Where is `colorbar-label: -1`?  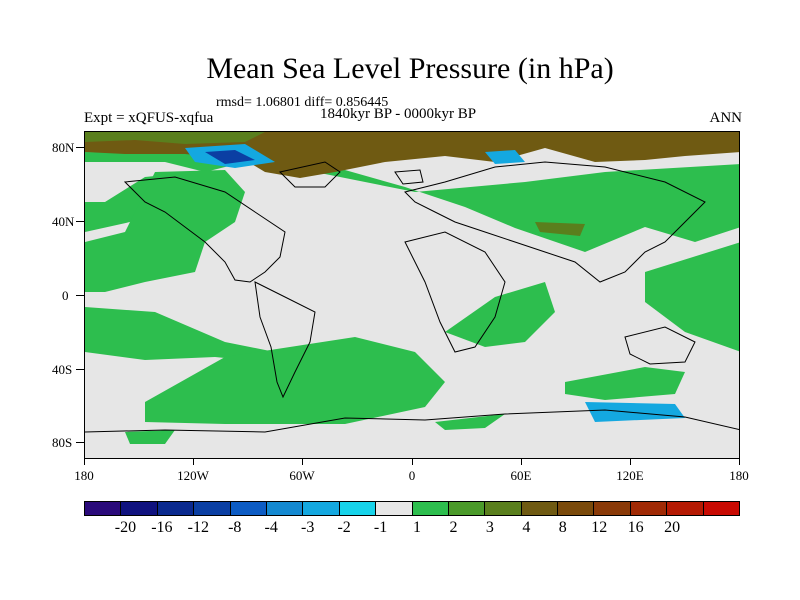 colorbar-label: -1 is located at coordinates (380, 527).